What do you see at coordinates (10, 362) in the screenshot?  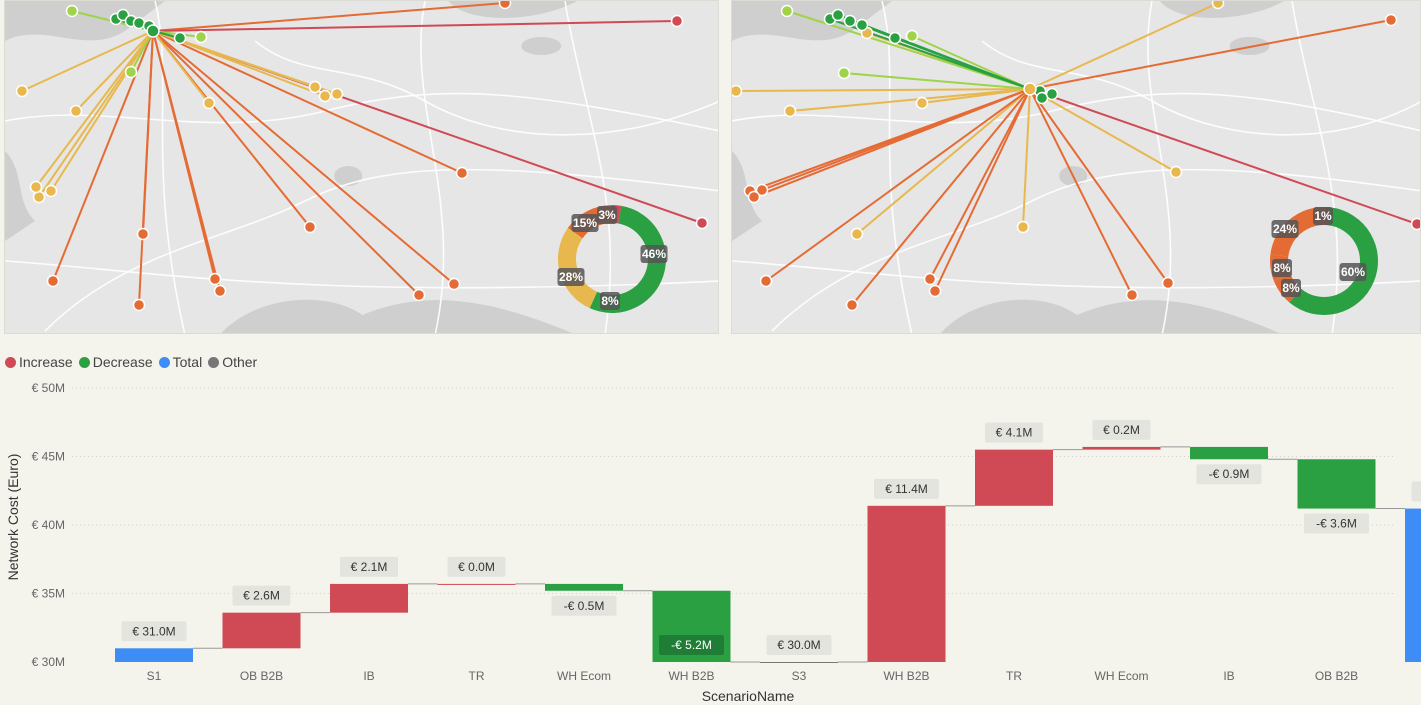 I see `legend-dot-increase` at bounding box center [10, 362].